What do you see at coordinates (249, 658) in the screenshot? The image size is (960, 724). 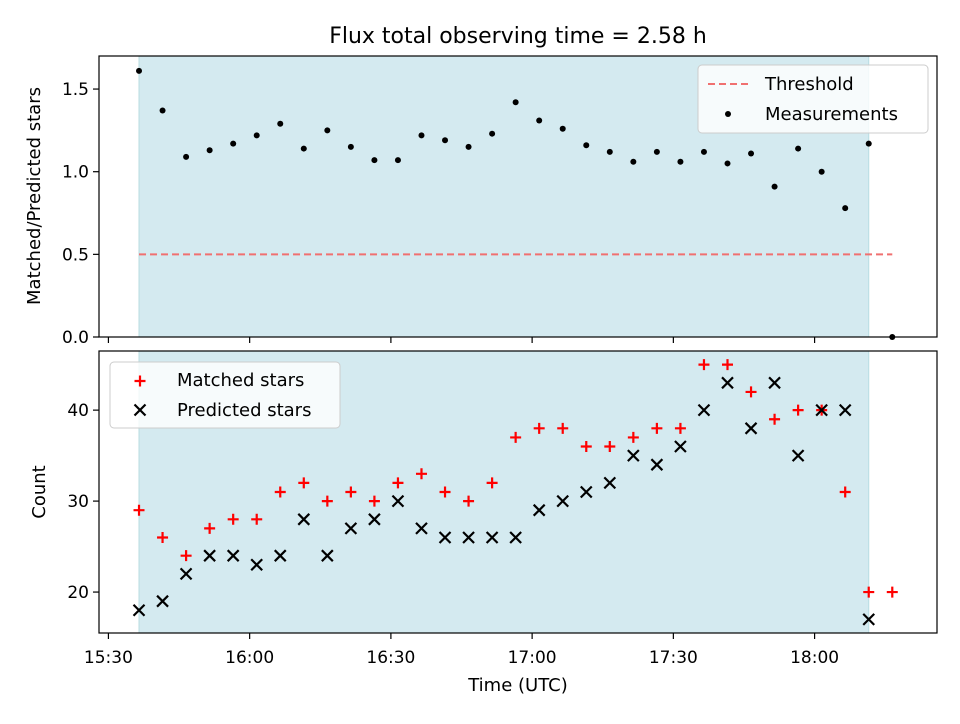 I see `x-tick-label: 16:00` at bounding box center [249, 658].